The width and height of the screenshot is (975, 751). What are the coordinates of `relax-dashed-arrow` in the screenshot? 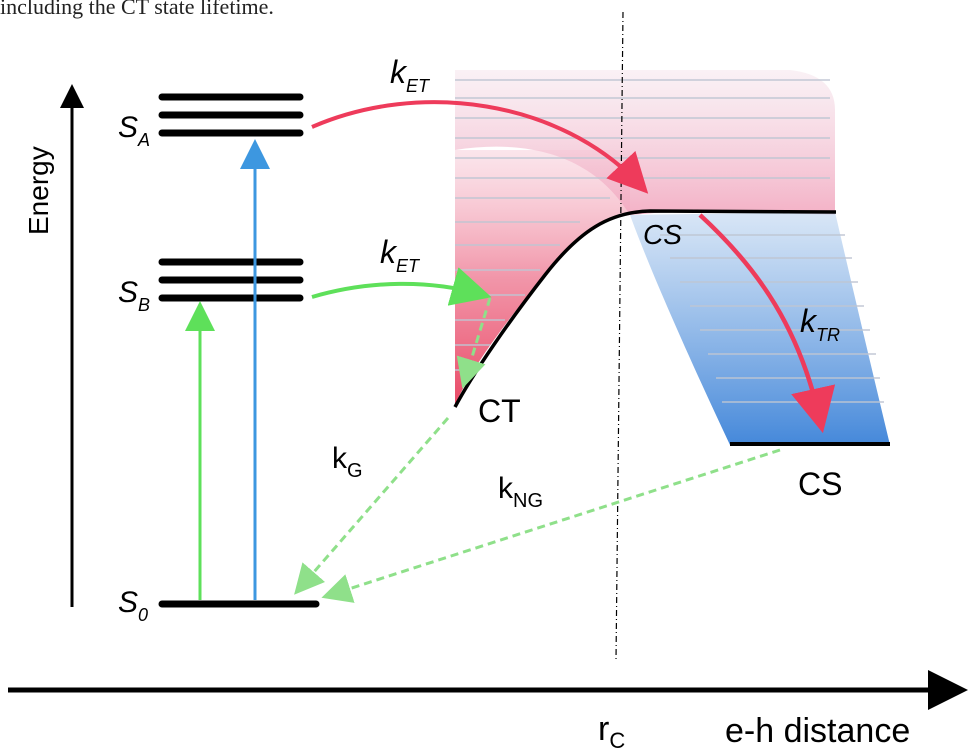 It's located at (474, 343).